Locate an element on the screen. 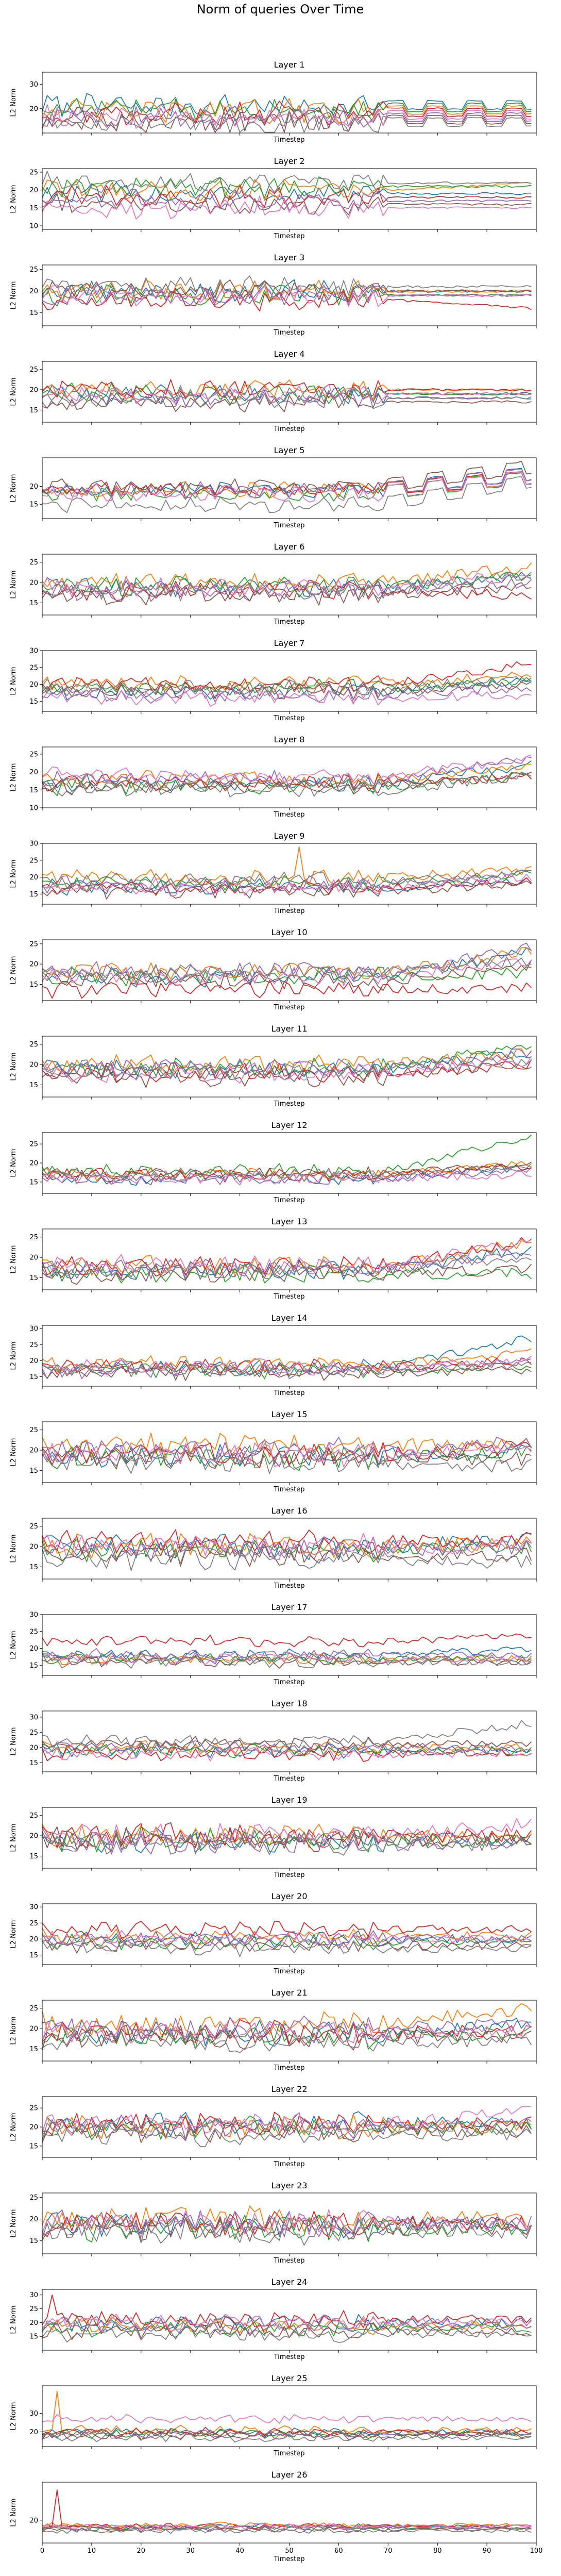  panel-layer-20: Layer 20 15 20 25 30 Timestep L2 Norm is located at coordinates (273, 1933).